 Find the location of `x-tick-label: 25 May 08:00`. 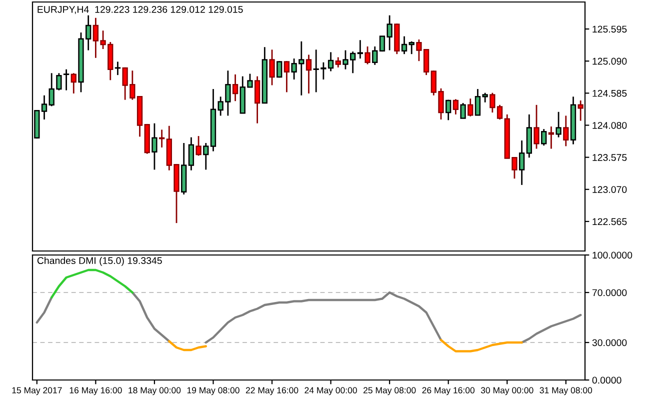

x-tick-label: 25 May 08:00 is located at coordinates (390, 391).